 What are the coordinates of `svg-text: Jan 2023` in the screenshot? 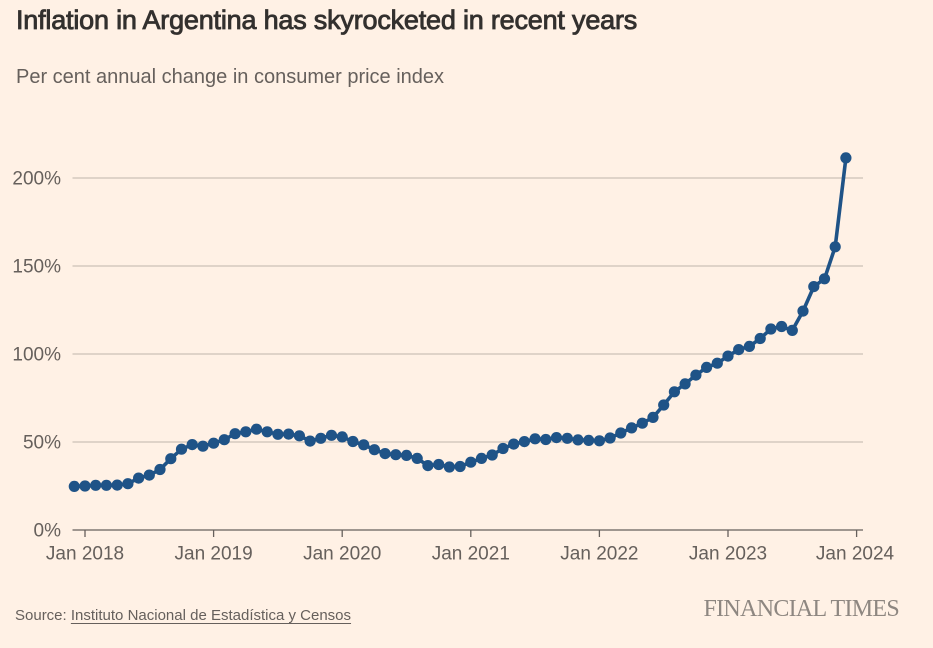 It's located at (728, 554).